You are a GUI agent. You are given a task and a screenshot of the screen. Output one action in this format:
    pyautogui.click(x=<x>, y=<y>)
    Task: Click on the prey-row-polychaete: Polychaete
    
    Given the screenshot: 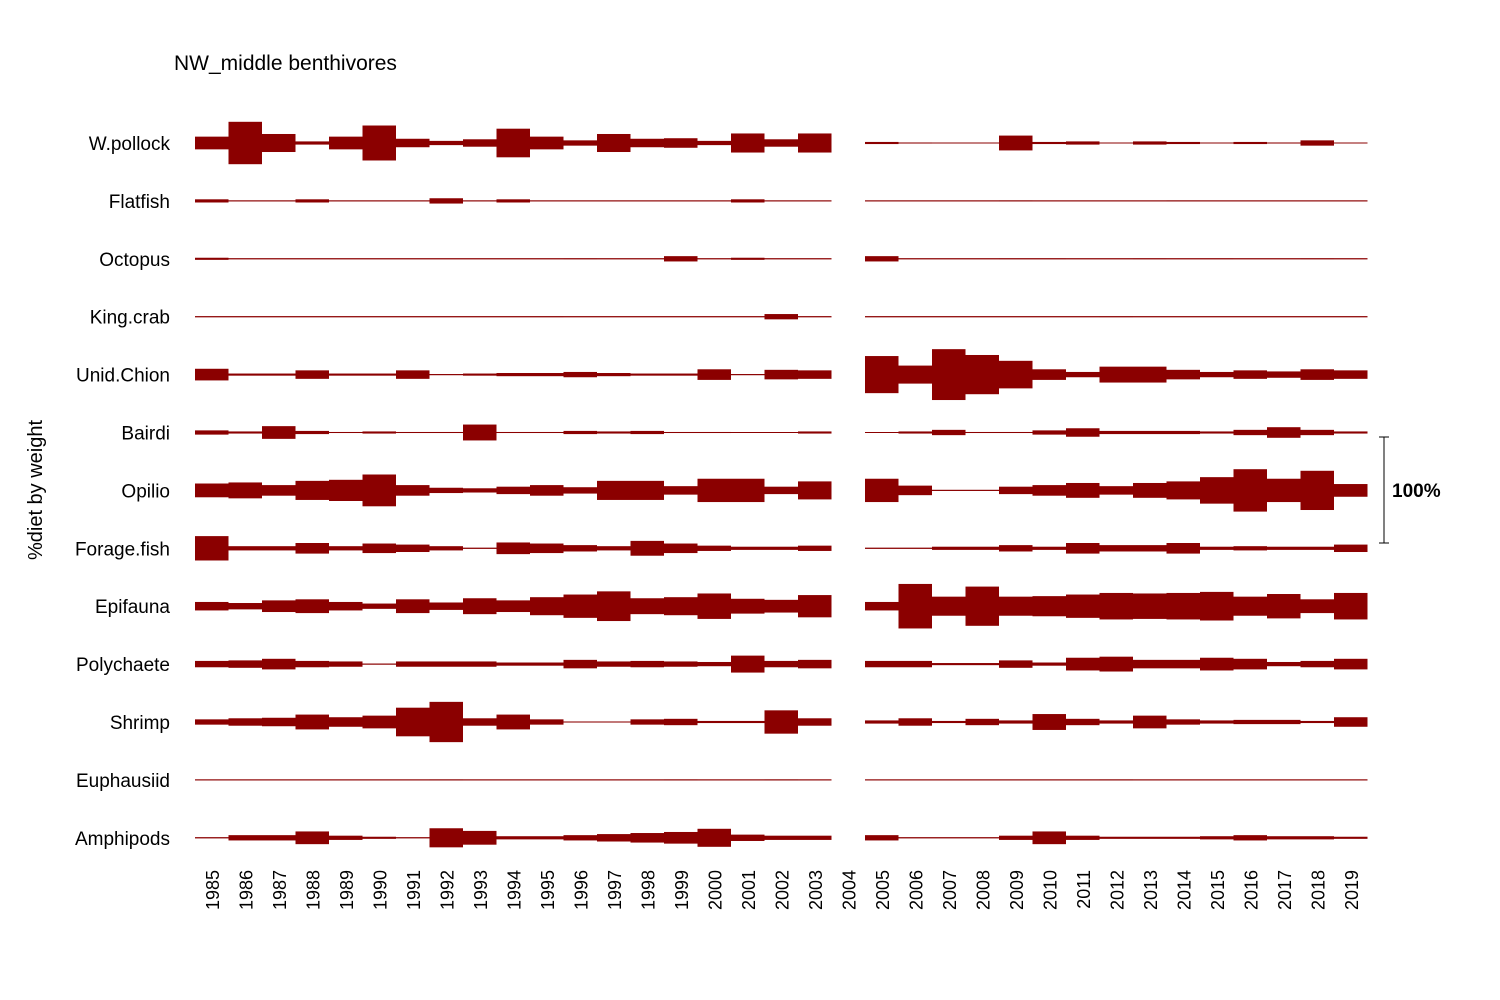 What is the action you would take?
    pyautogui.click(x=722, y=665)
    